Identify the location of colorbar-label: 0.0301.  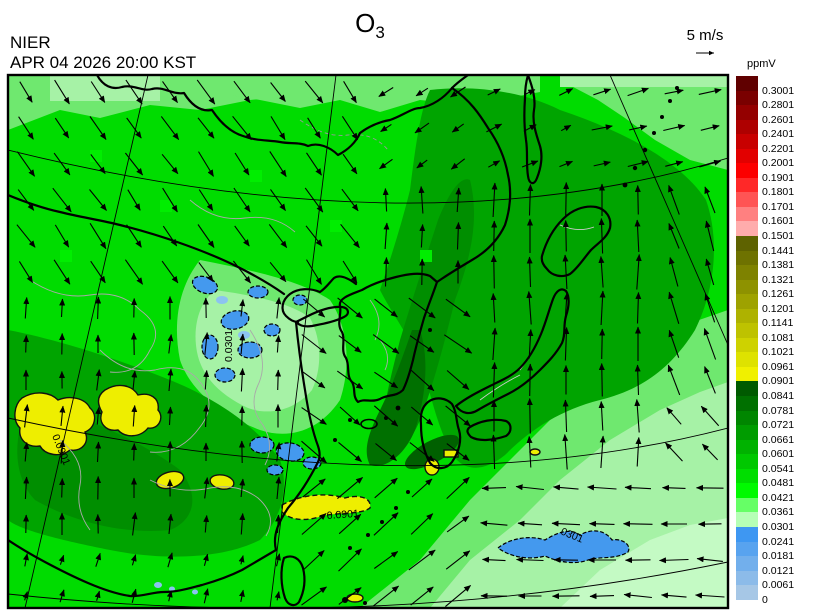
(778, 526).